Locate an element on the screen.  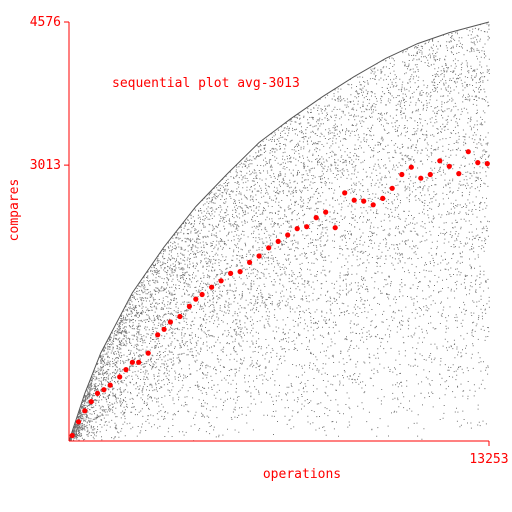
x-tick-label: 13253 is located at coordinates (488, 459).